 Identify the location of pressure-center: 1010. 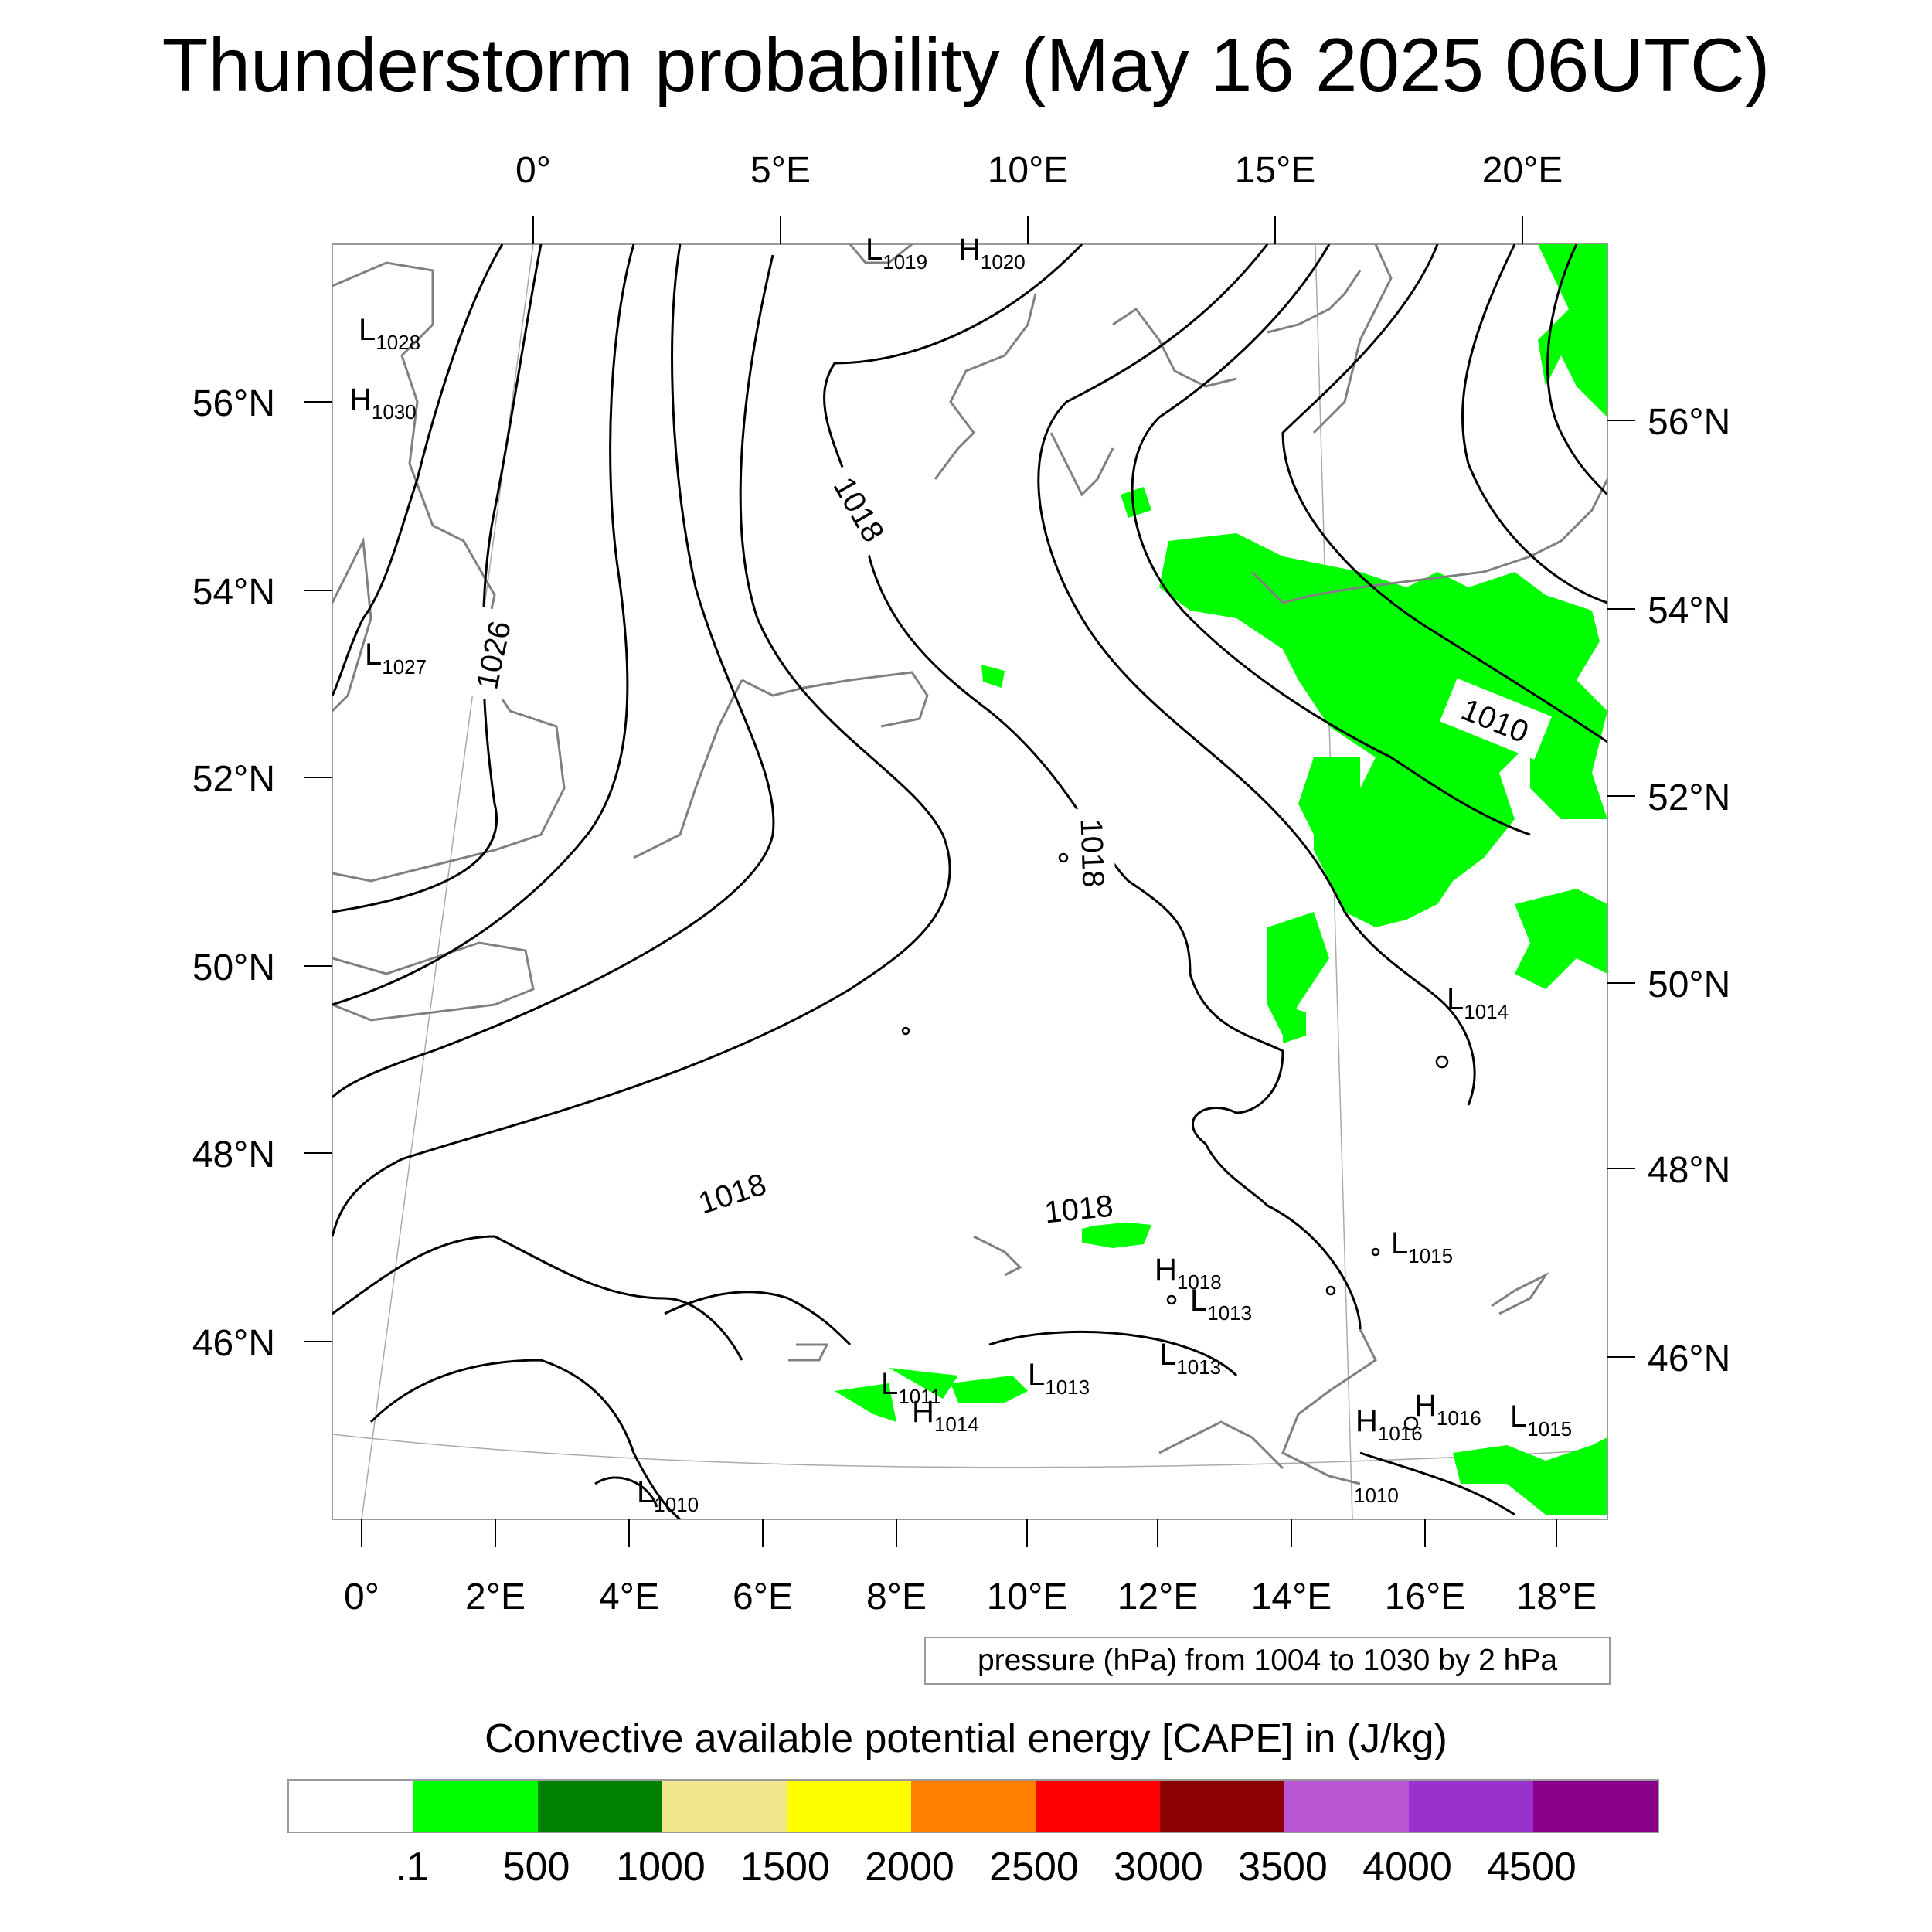
(1376, 1496).